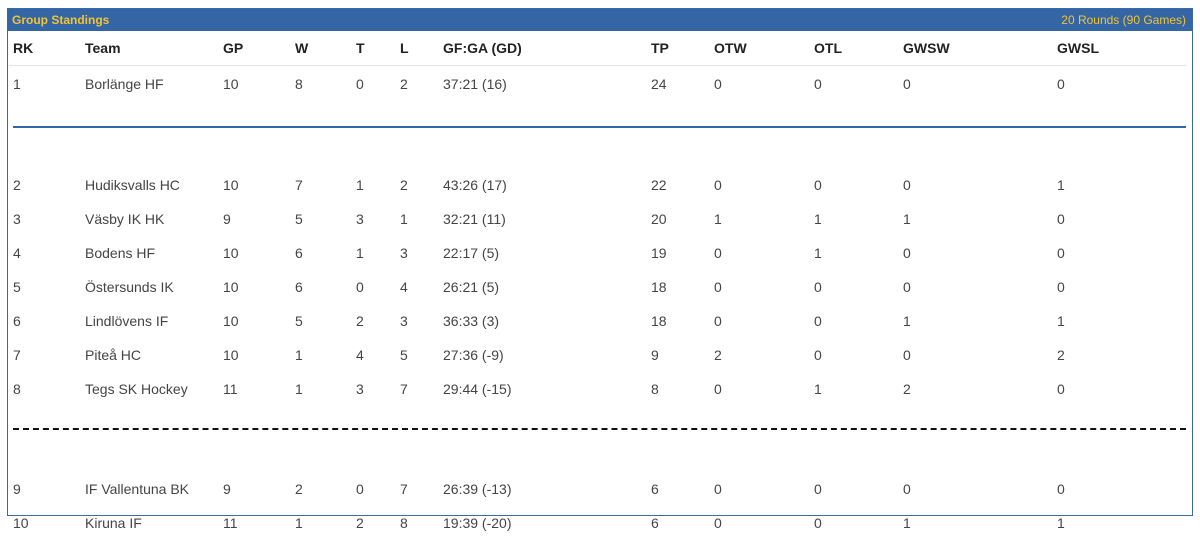 This screenshot has width=1200, height=540. What do you see at coordinates (655, 489) in the screenshot?
I see `tp-cell: 6` at bounding box center [655, 489].